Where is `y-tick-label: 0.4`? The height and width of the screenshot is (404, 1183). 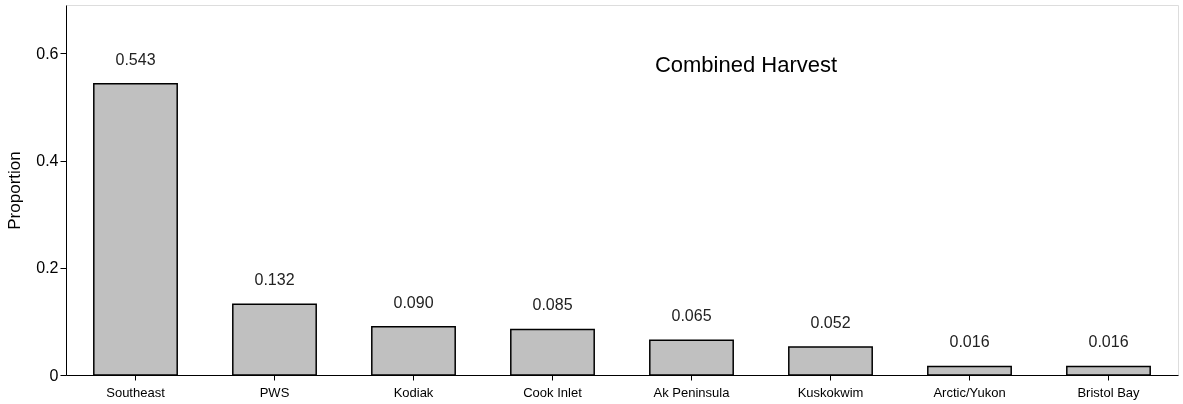 y-tick-label: 0.4 is located at coordinates (47, 161).